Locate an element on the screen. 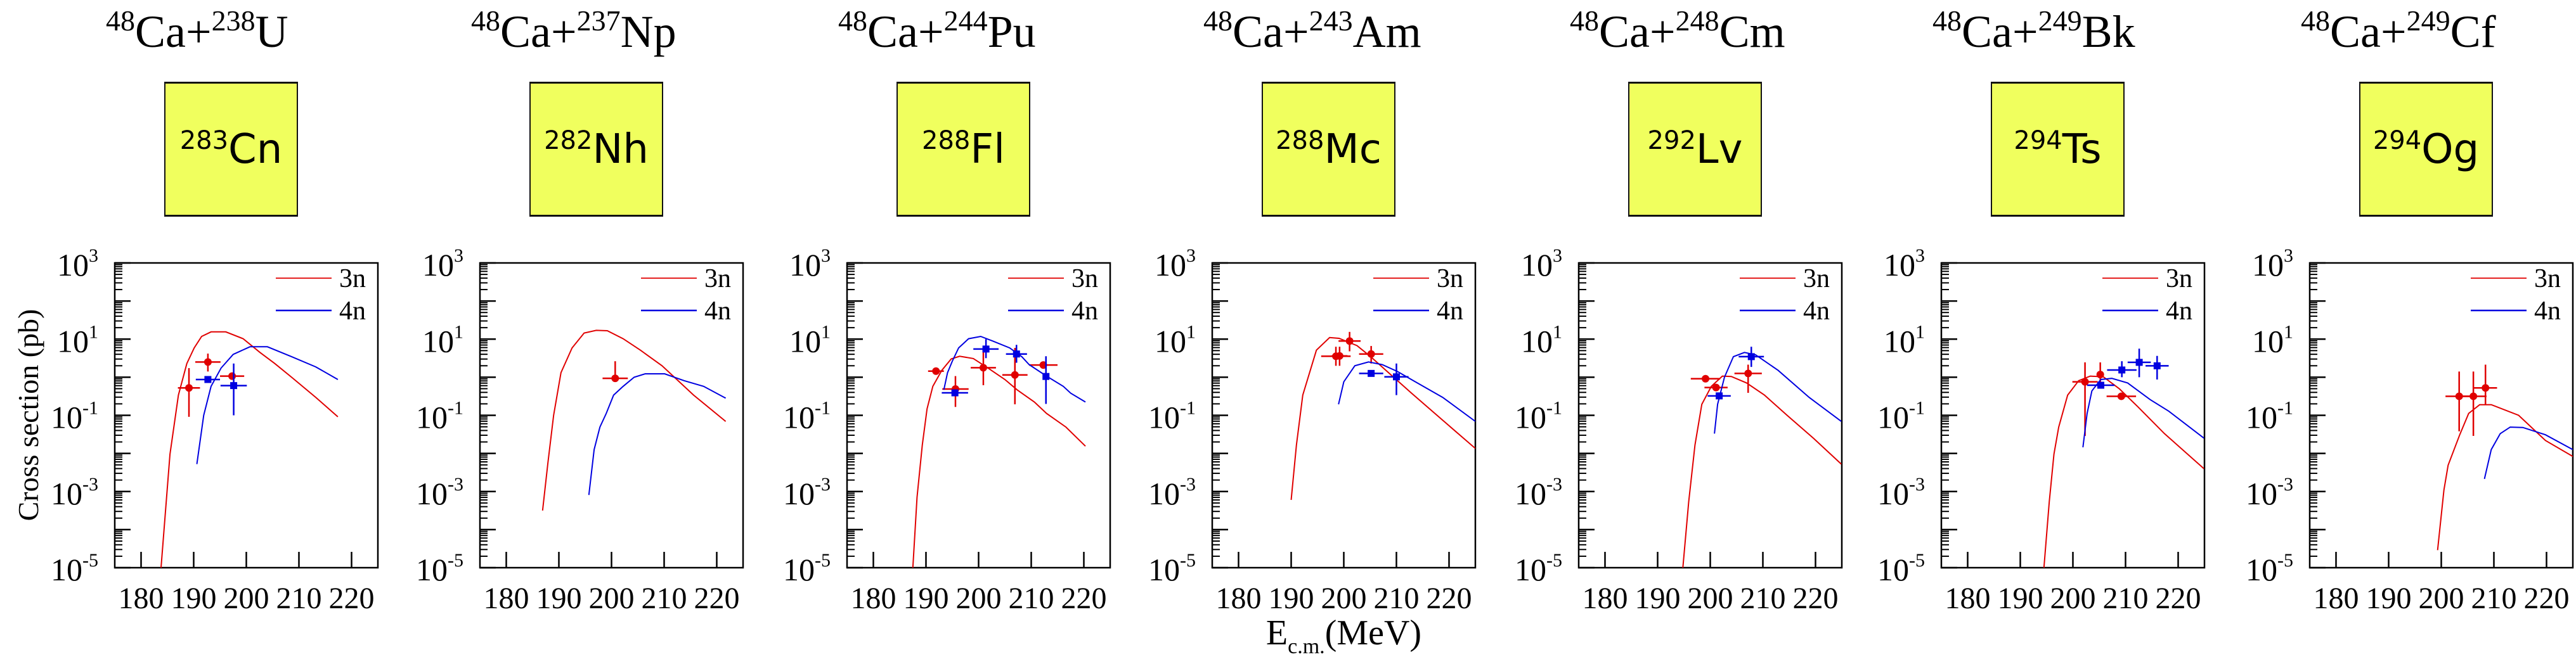 Image resolution: width=2576 pixels, height=664 pixels. product-nucleus-box: 283Cn is located at coordinates (231, 149).